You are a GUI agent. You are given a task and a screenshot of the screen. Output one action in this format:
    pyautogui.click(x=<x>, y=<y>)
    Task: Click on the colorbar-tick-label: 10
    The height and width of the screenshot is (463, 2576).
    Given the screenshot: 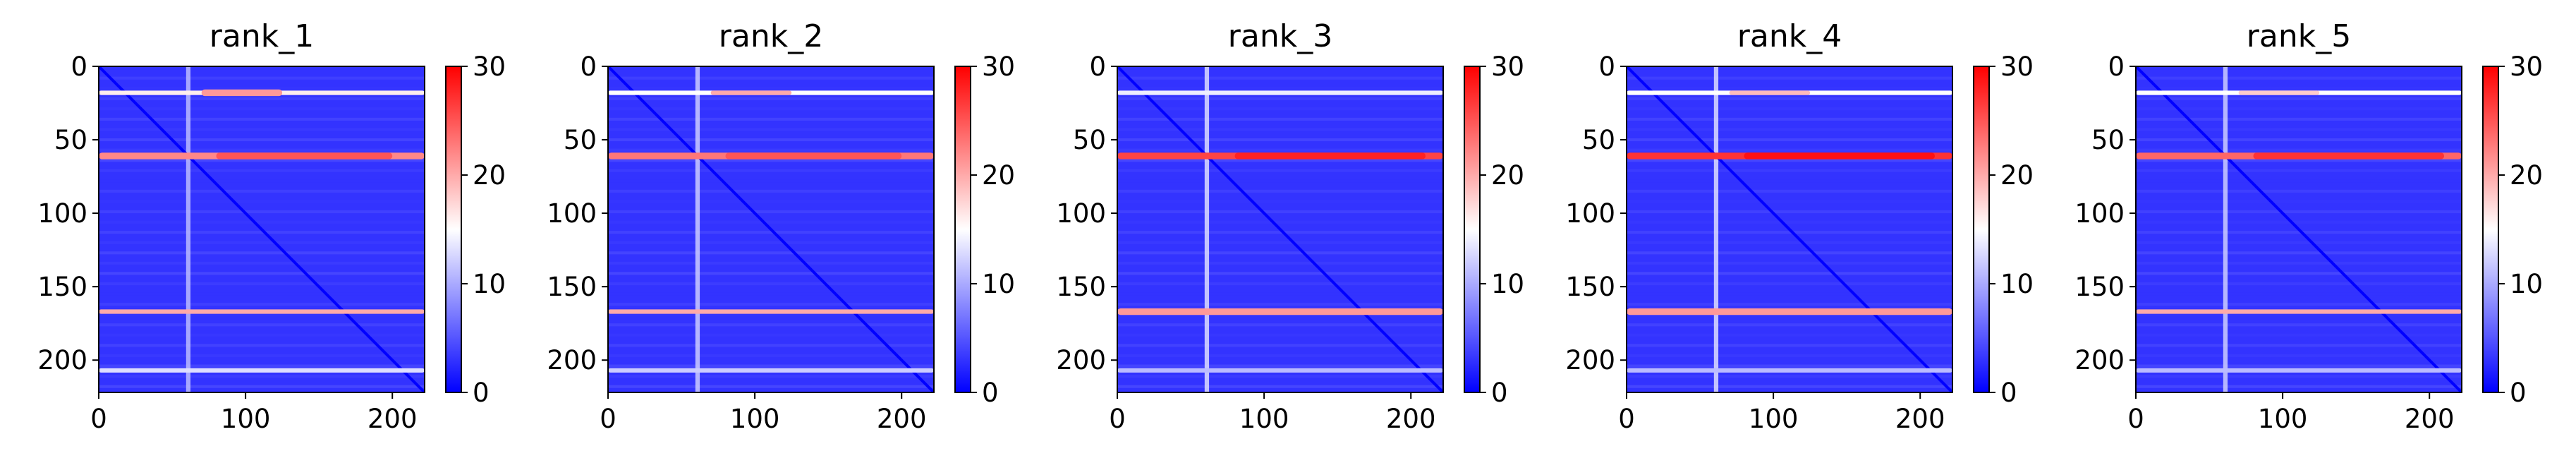 What is the action you would take?
    pyautogui.click(x=489, y=284)
    